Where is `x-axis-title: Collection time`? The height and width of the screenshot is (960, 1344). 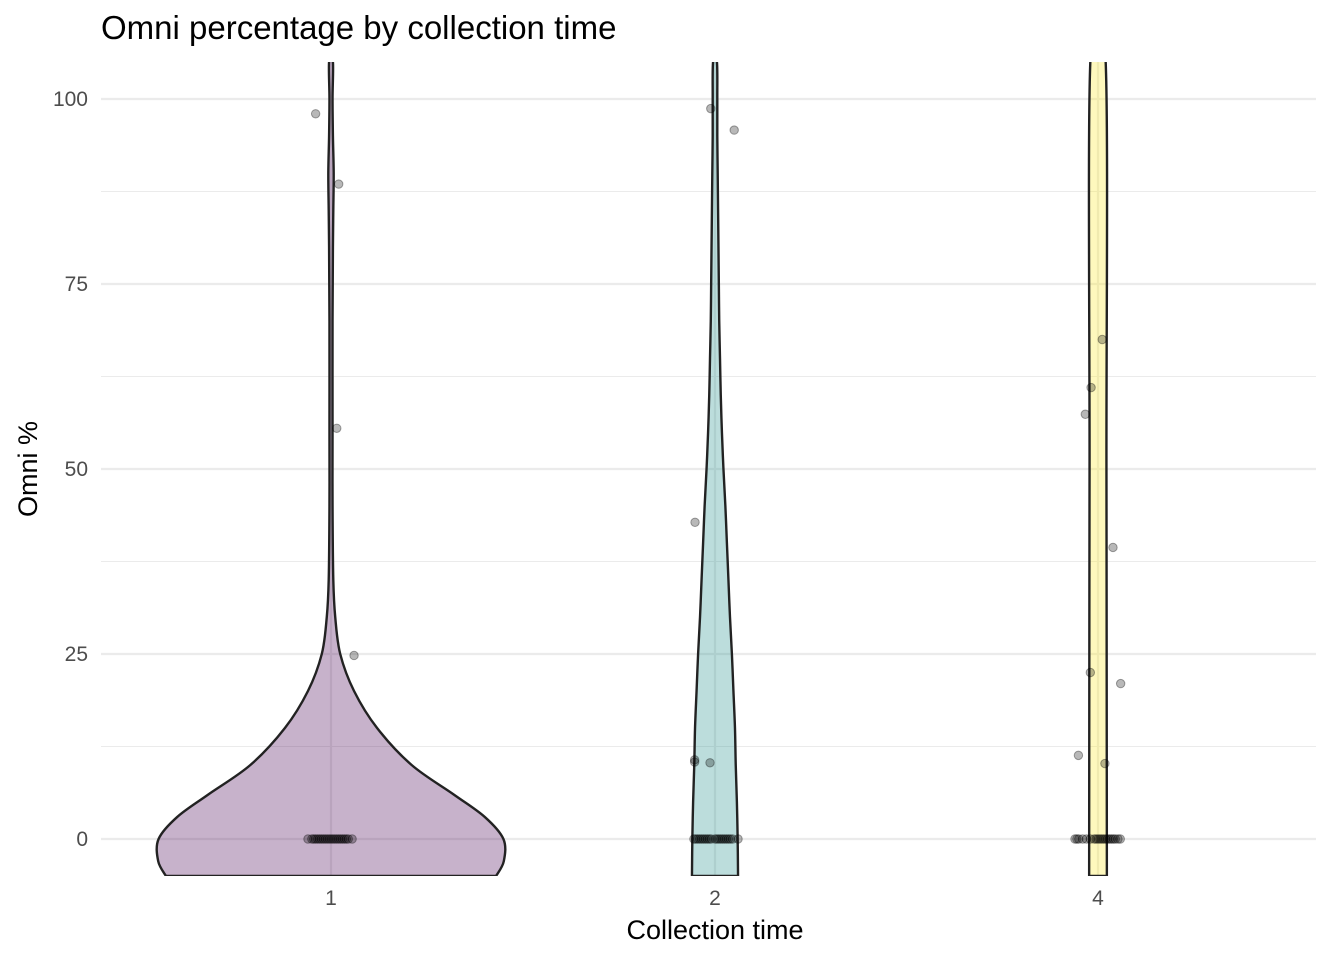
x-axis-title: Collection time is located at coordinates (714, 930).